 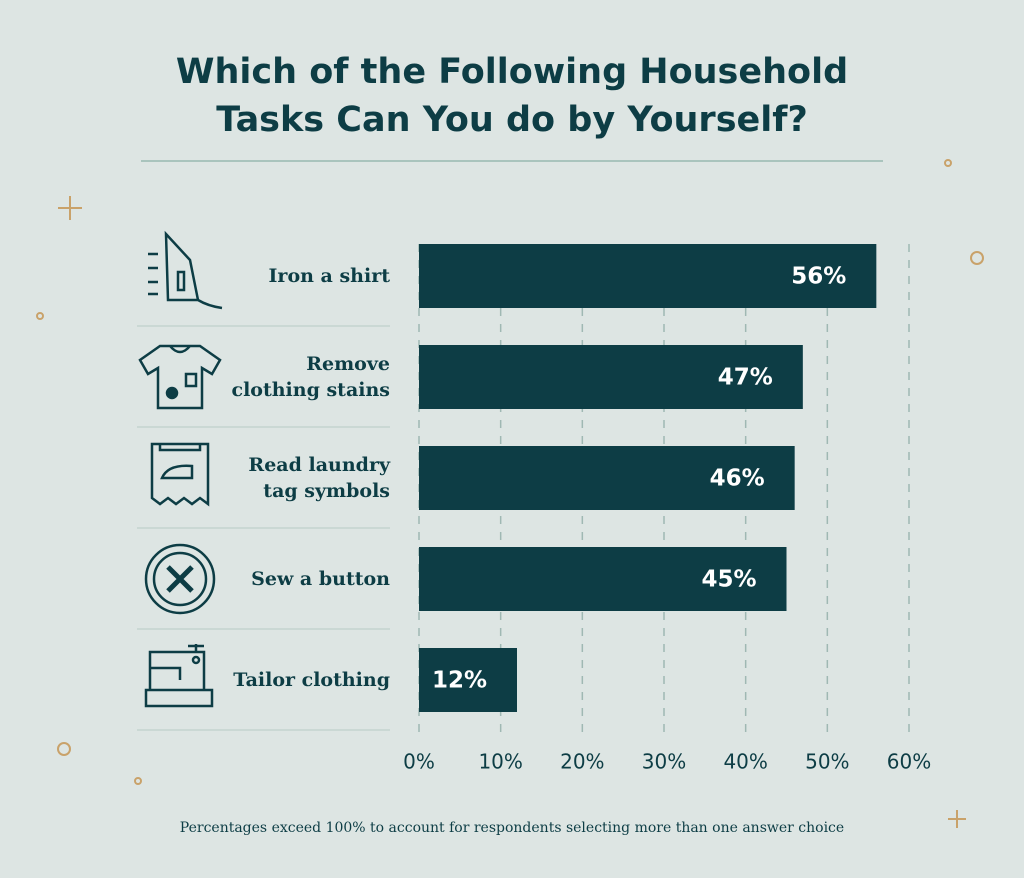 I want to click on x-tick-label: 20%, so click(x=582, y=762).